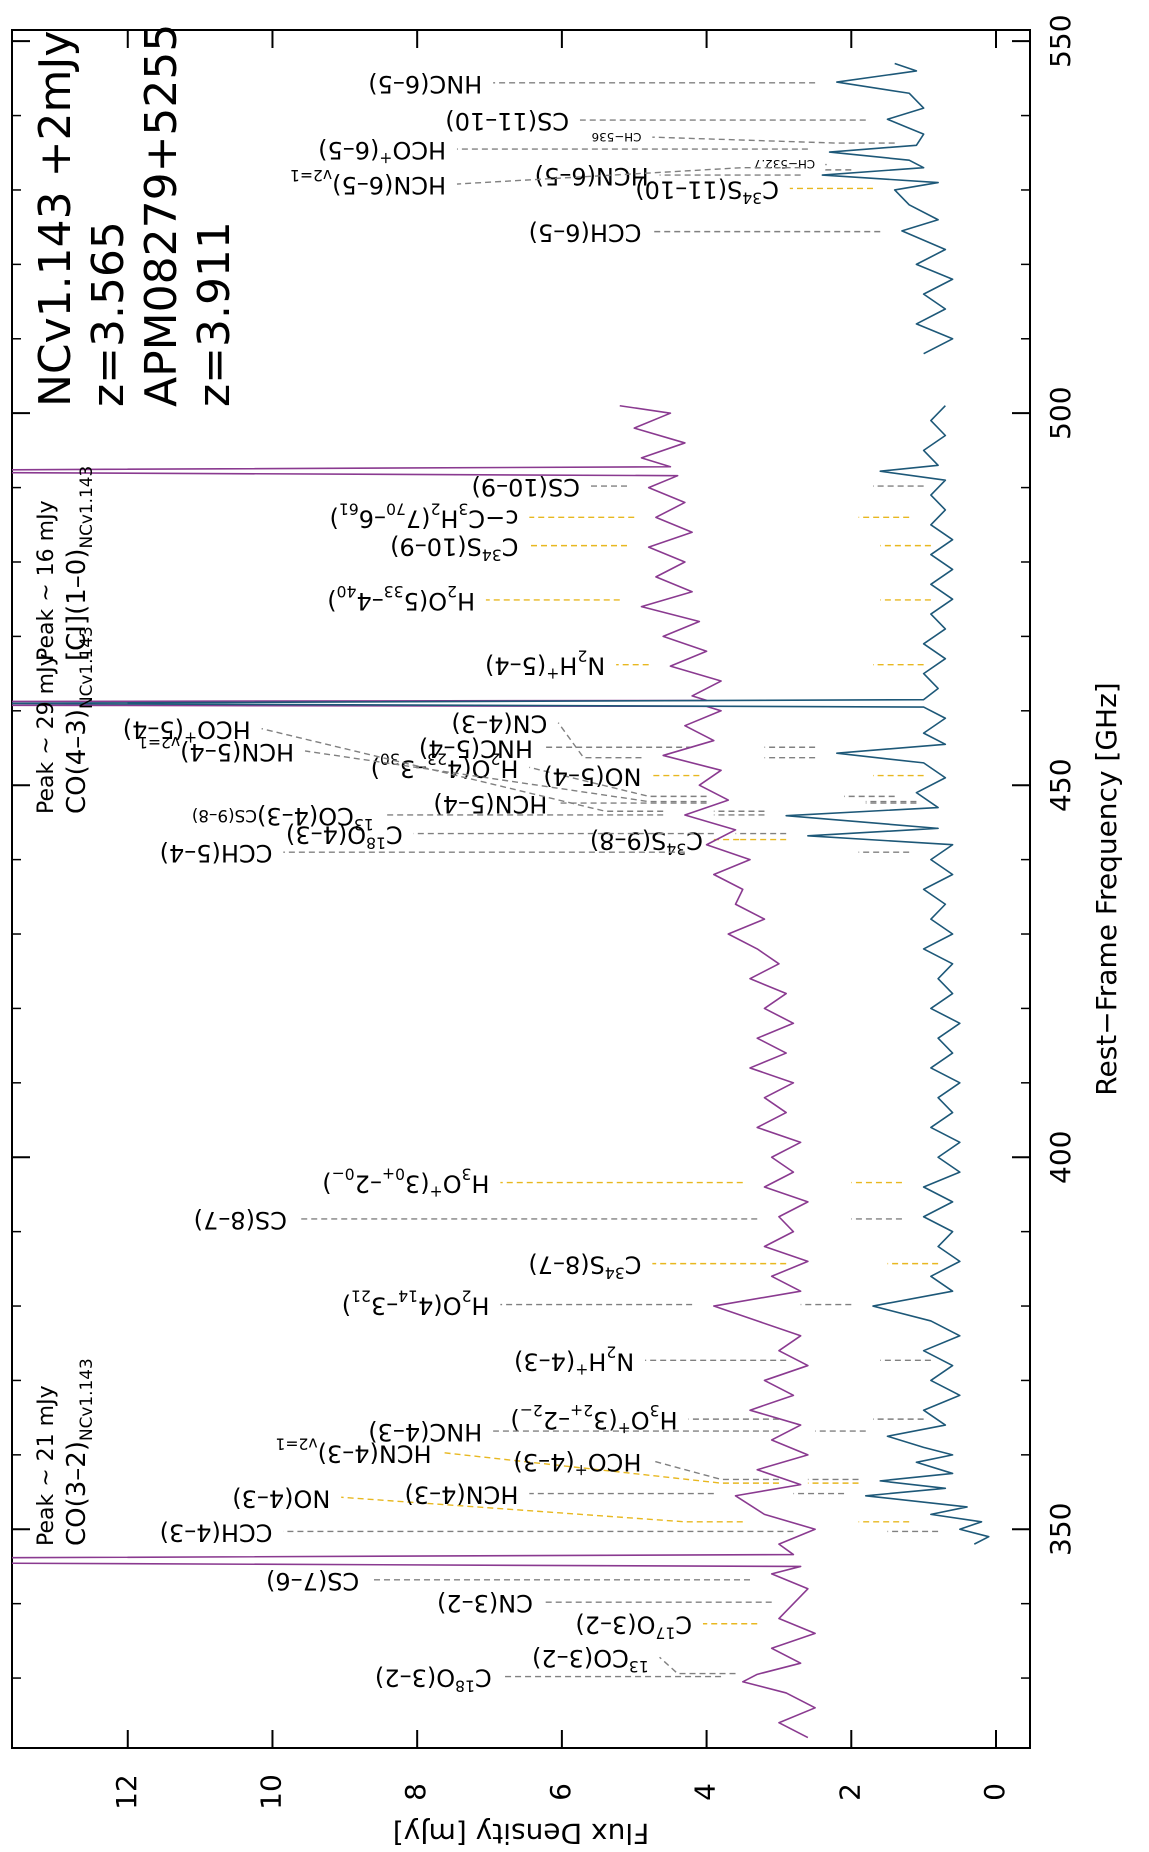 The height and width of the screenshot is (1852, 1149). Describe the element at coordinates (639, 1667) in the screenshot. I see `label-part: 13` at that location.